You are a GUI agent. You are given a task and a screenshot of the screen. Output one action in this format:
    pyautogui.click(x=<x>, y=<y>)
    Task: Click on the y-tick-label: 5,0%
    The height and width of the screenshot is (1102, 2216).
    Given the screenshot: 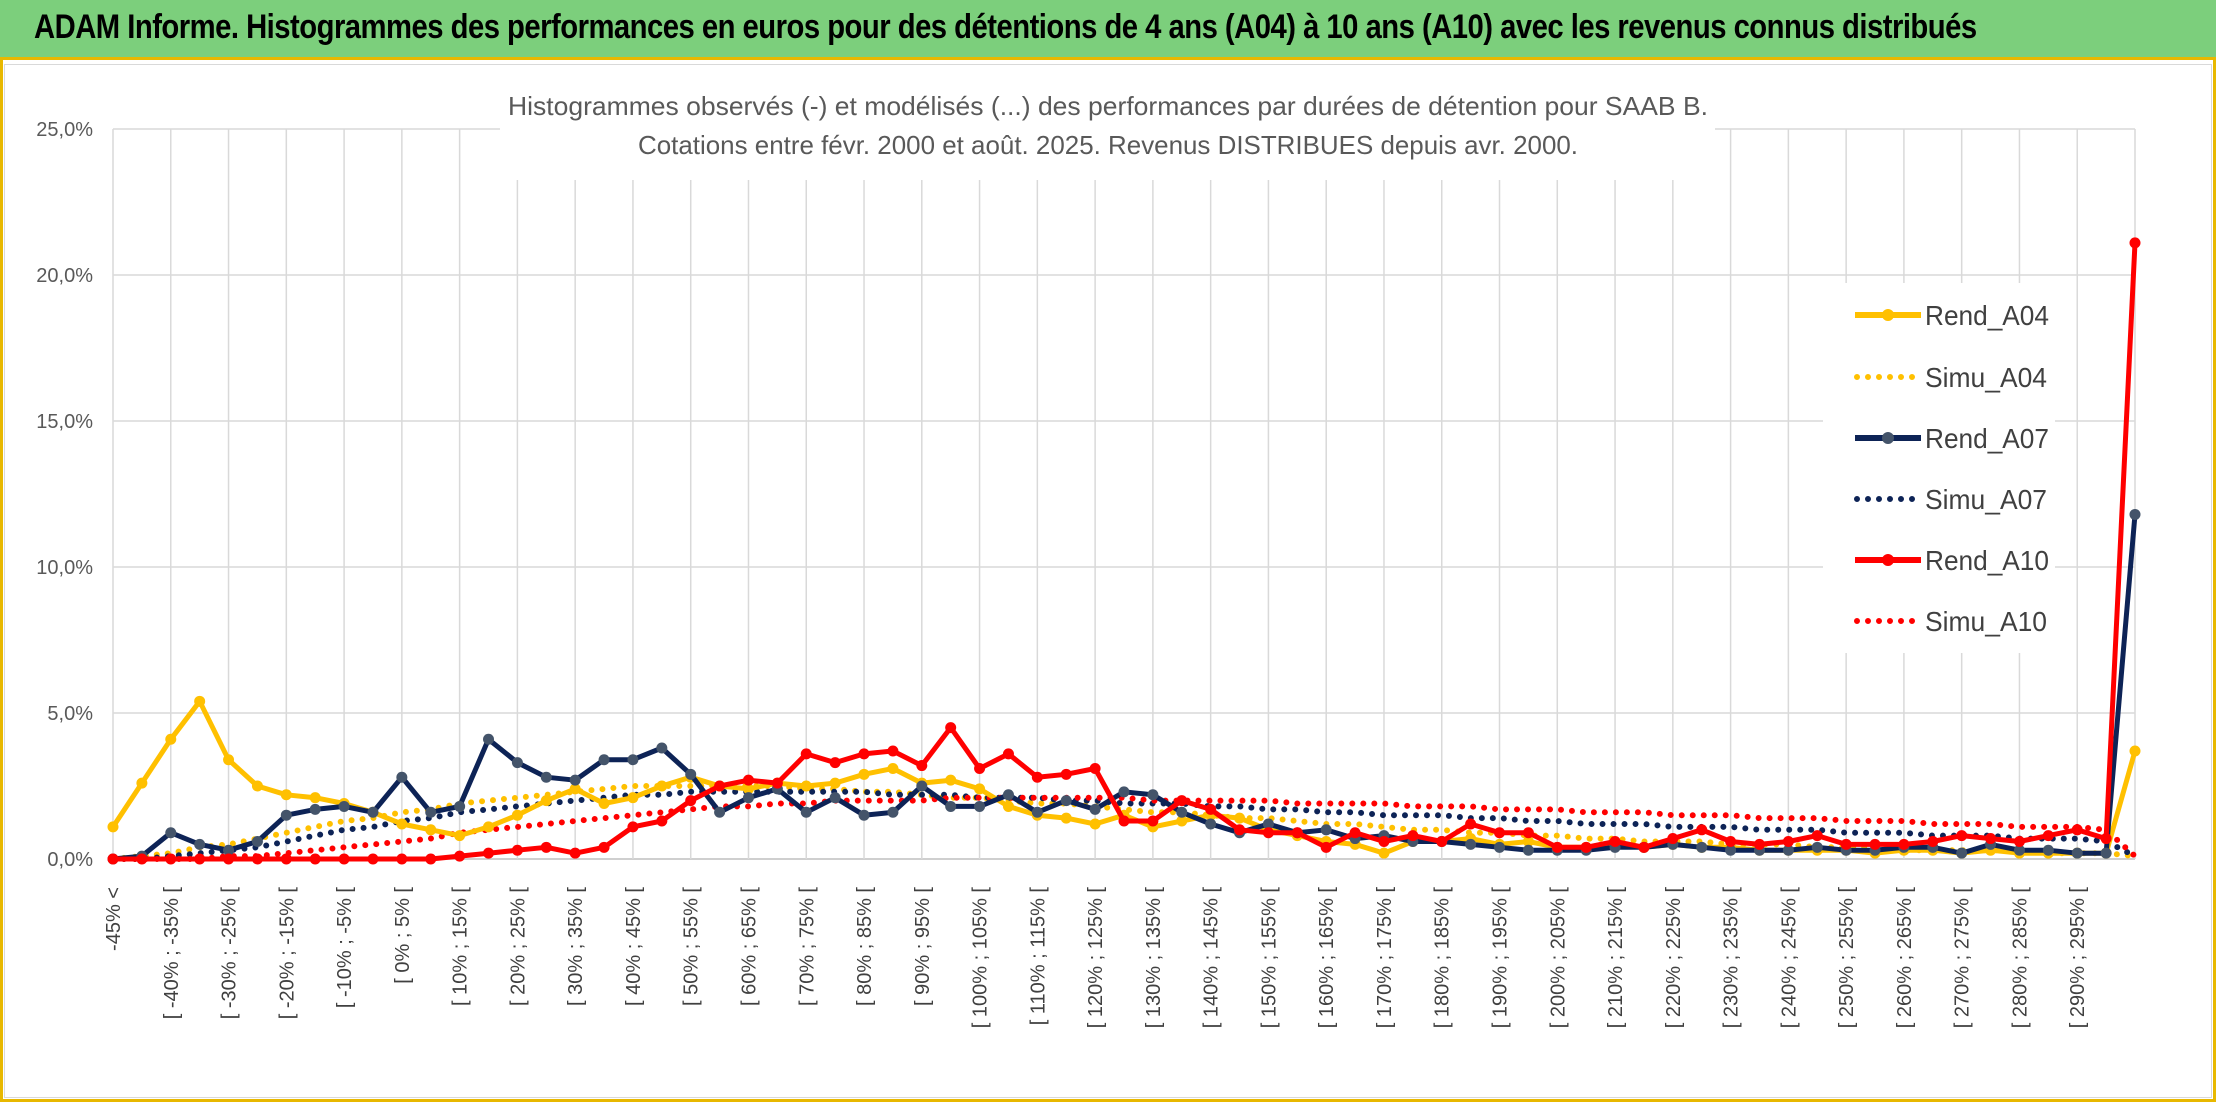 What is the action you would take?
    pyautogui.click(x=70, y=714)
    